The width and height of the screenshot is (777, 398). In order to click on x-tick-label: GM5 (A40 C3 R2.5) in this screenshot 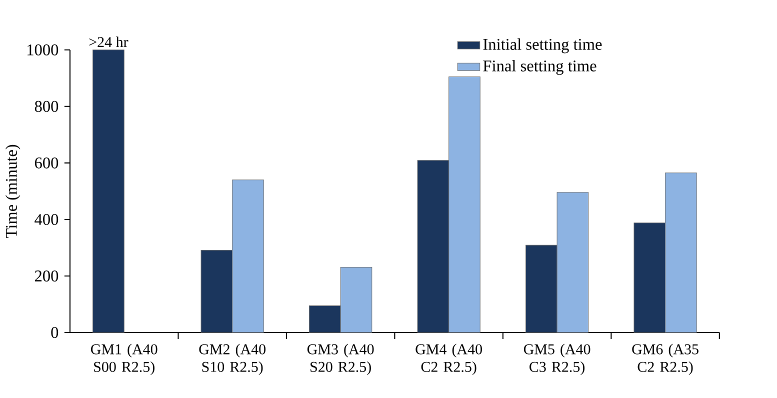, I will do `click(557, 359)`.